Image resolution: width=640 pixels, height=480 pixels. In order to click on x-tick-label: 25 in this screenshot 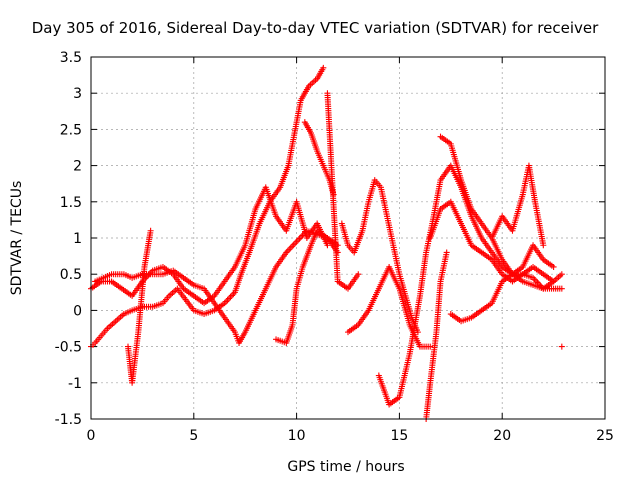, I will do `click(605, 436)`.